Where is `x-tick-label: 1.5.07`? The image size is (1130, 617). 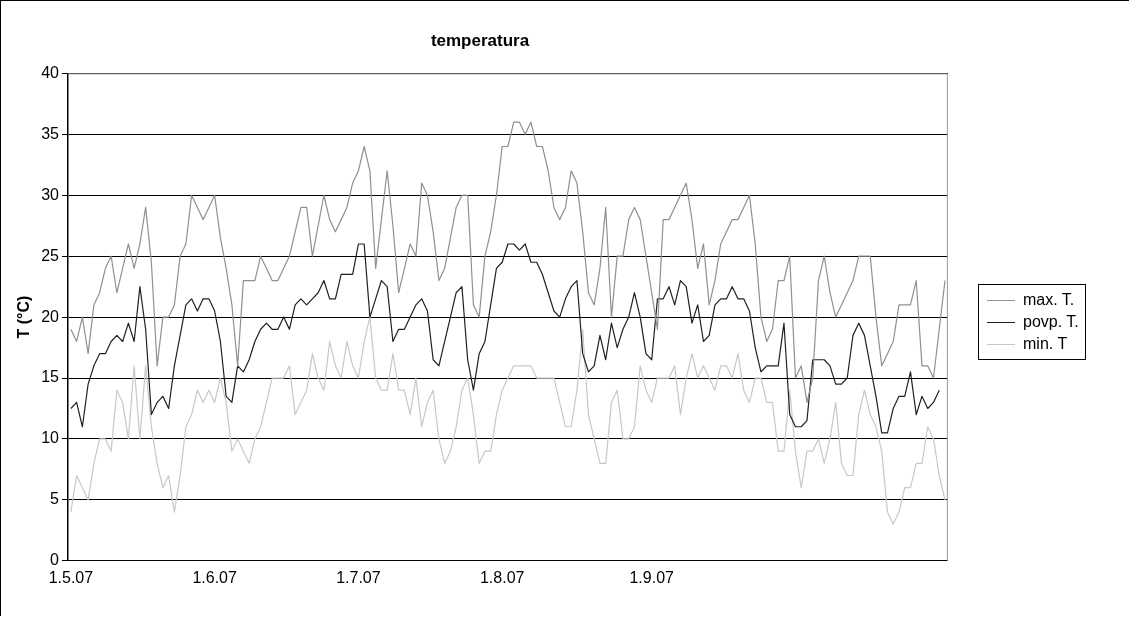
x-tick-label: 1.5.07 is located at coordinates (71, 577).